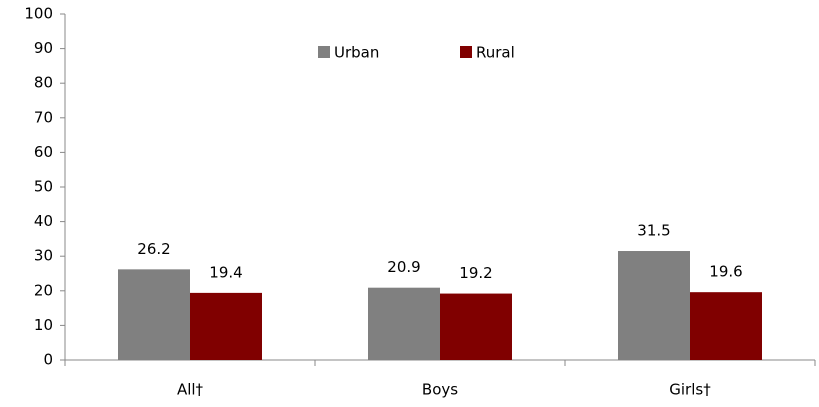 This screenshot has width=819, height=407. I want to click on value-label: 19.4, so click(225, 272).